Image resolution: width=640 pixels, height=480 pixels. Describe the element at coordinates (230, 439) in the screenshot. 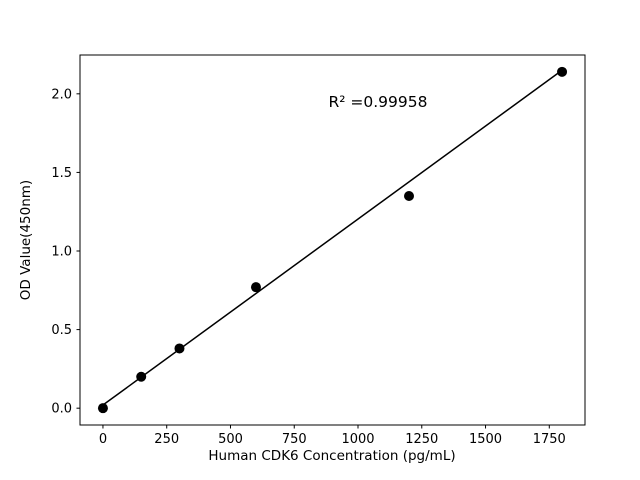

I see `x-tick-label: 500` at that location.